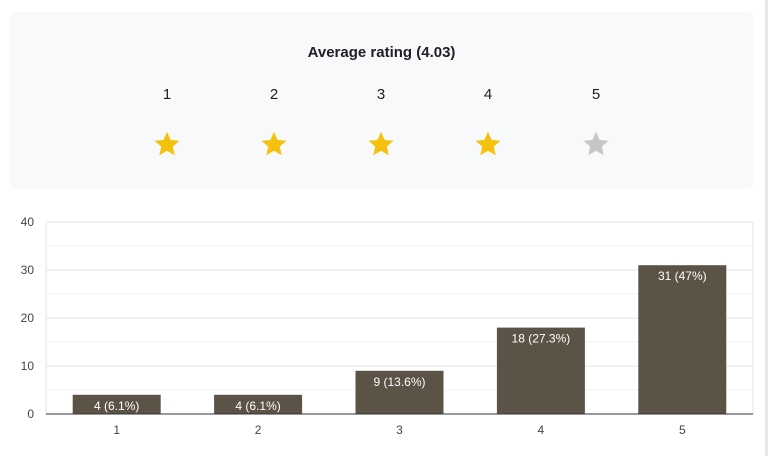 This screenshot has width=768, height=456. I want to click on star-2: 2, so click(274, 122).